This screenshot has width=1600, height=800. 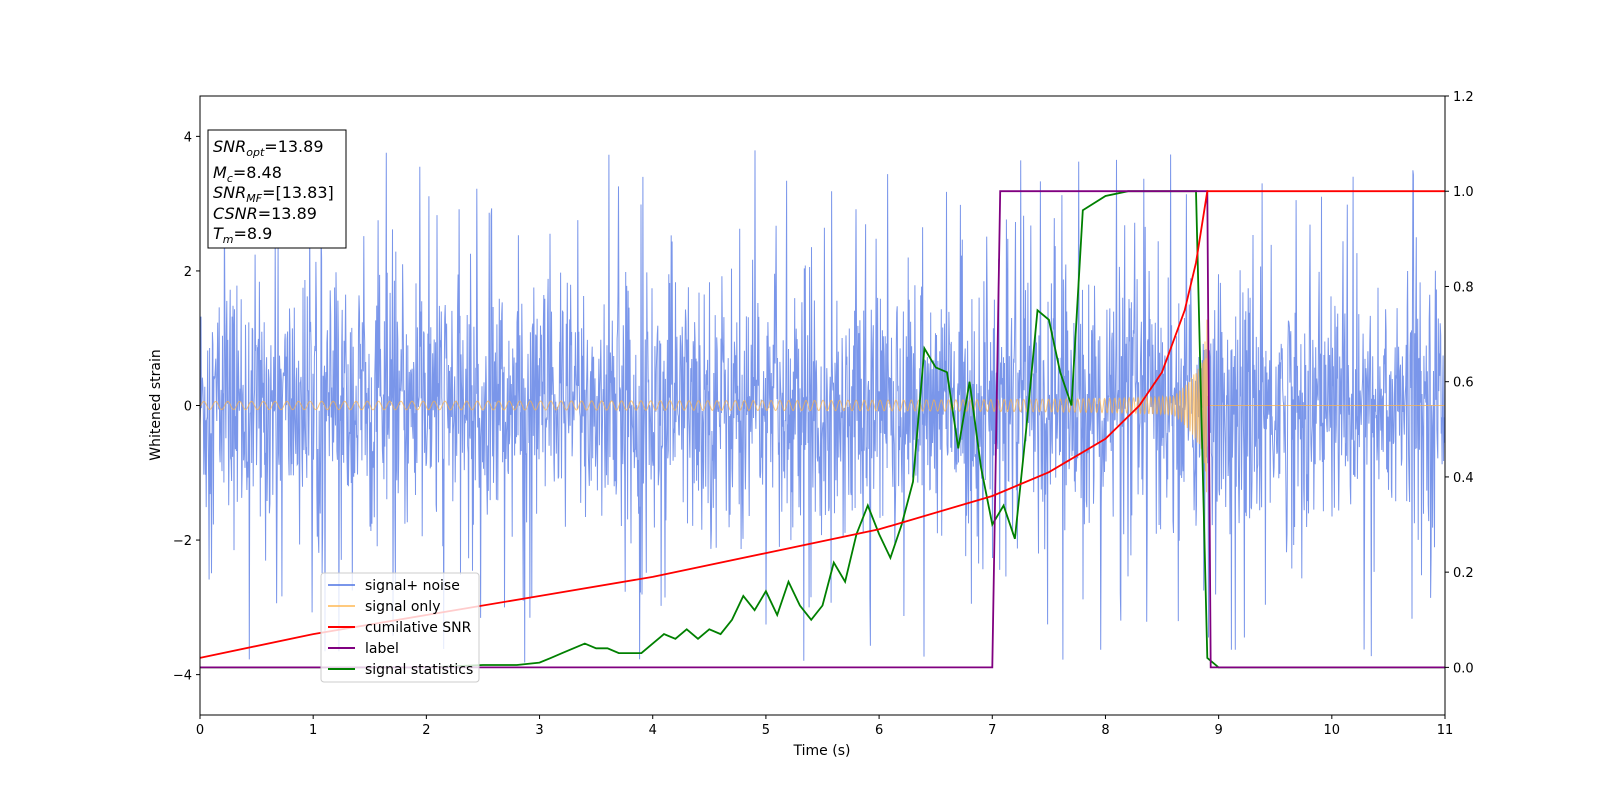 What do you see at coordinates (402, 607) in the screenshot?
I see `legend-label-signal-only: signal only` at bounding box center [402, 607].